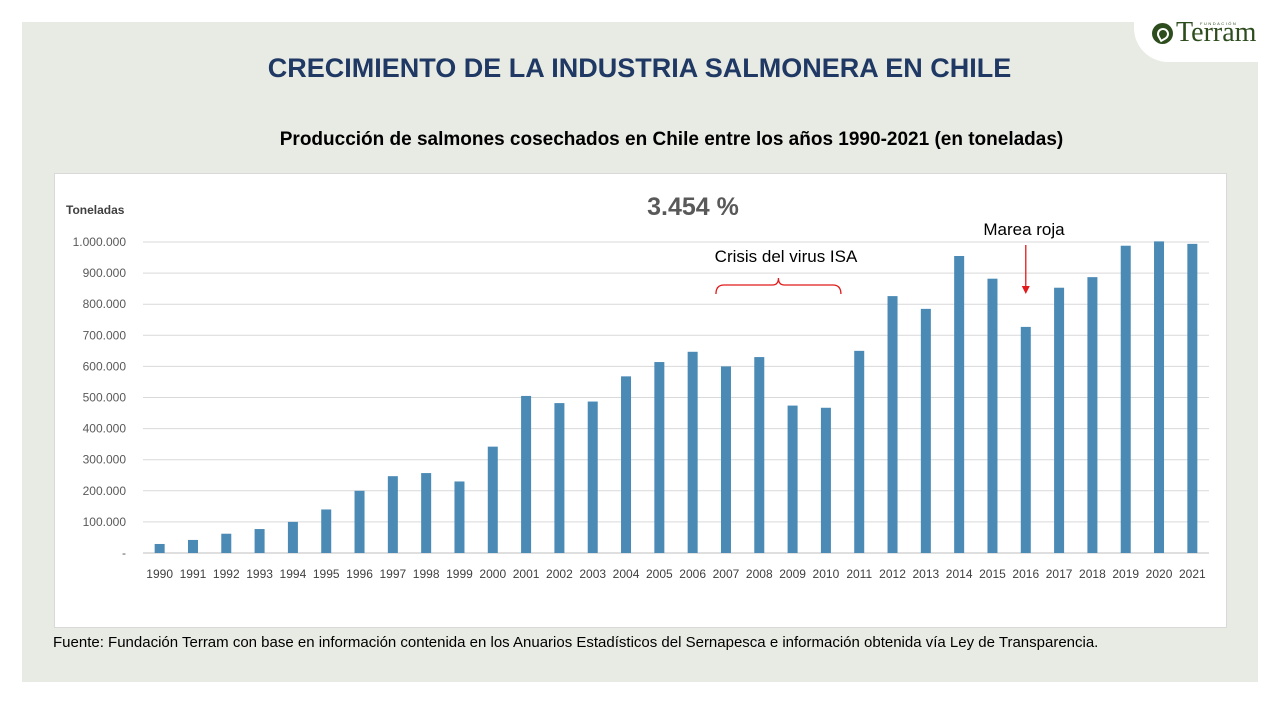 Image resolution: width=1279 pixels, height=707 pixels. What do you see at coordinates (359, 574) in the screenshot?
I see `x-tick-label: 1996` at bounding box center [359, 574].